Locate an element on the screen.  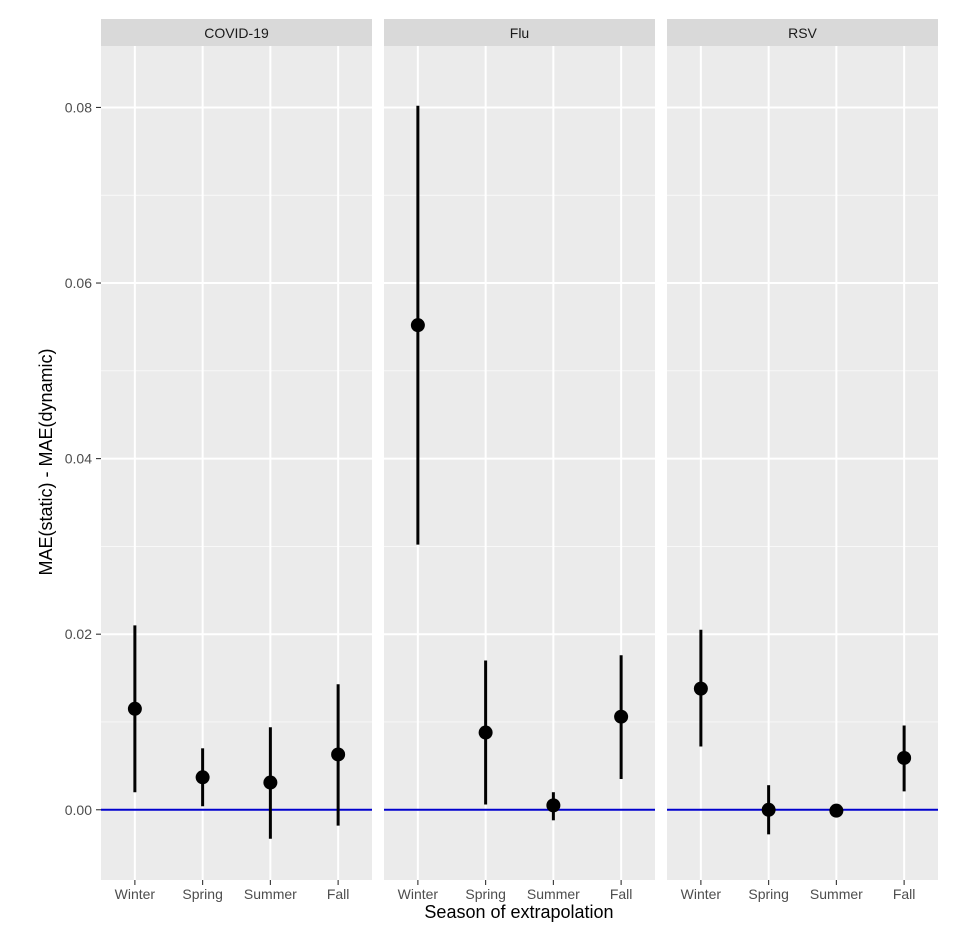
y-tick-label: 0.06 is located at coordinates (78, 283).